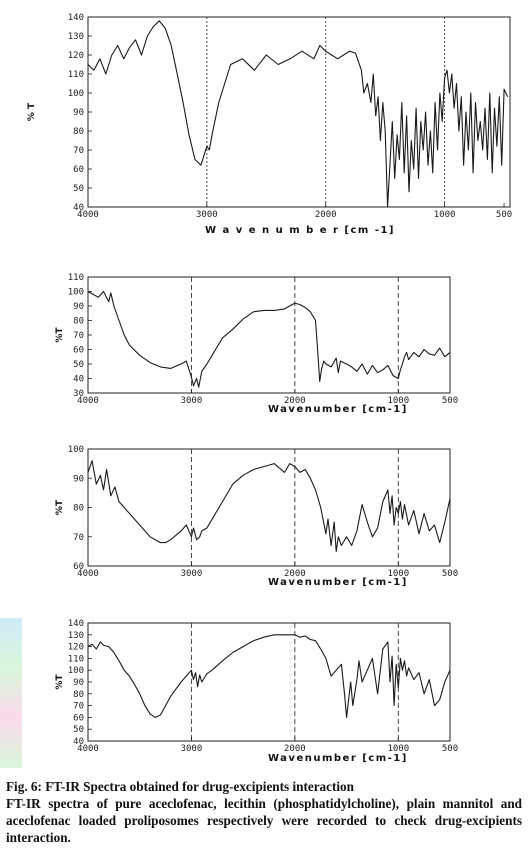 Image resolution: width=528 pixels, height=861 pixels. What do you see at coordinates (78, 132) in the screenshot?
I see `chart-1-ytick-label: 80` at bounding box center [78, 132].